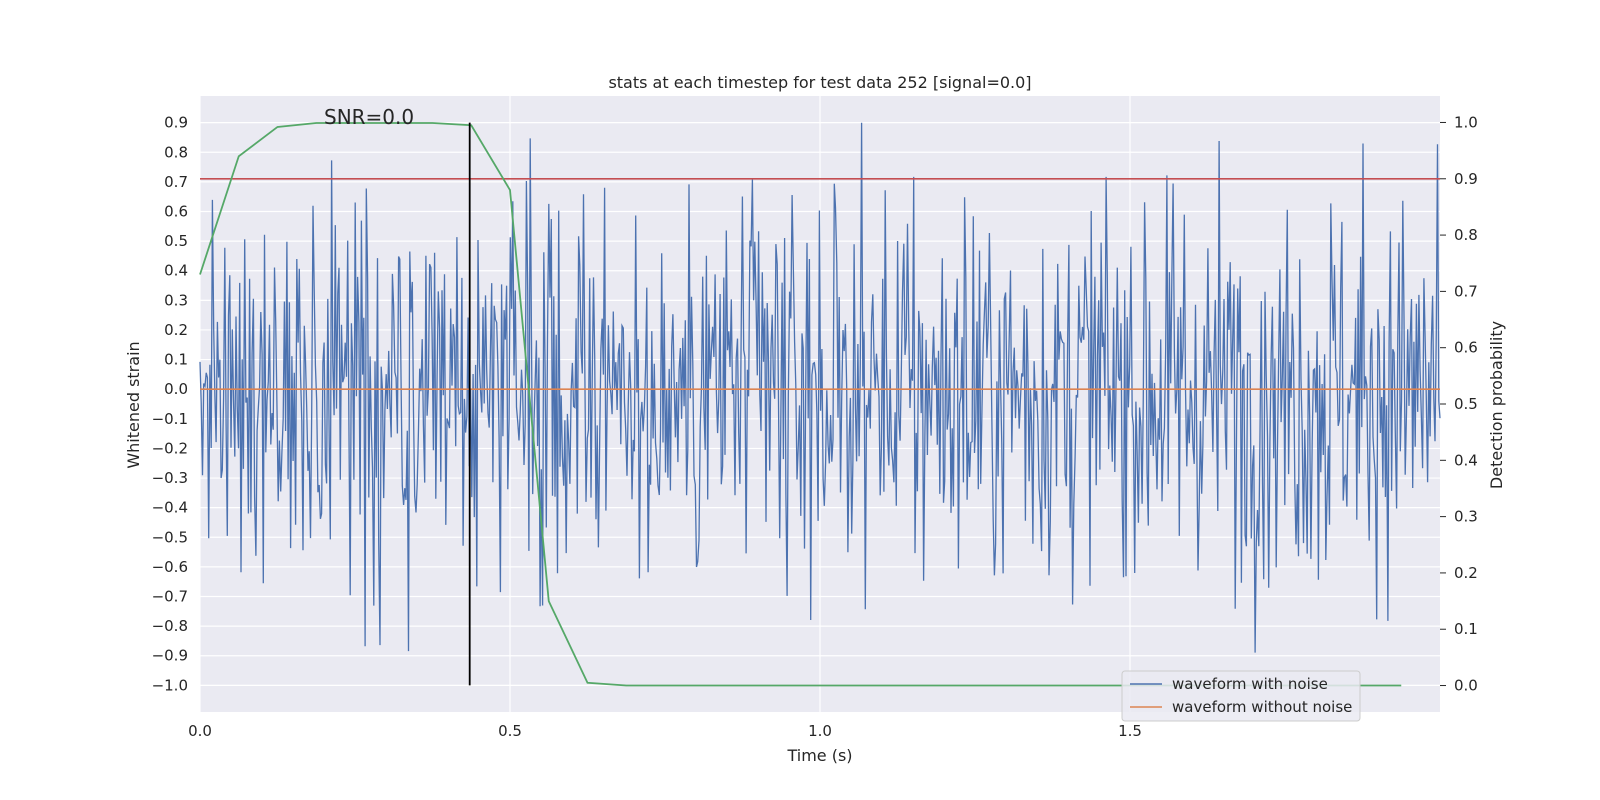  I want to click on y-tick-label: 0.7, so click(176, 182).